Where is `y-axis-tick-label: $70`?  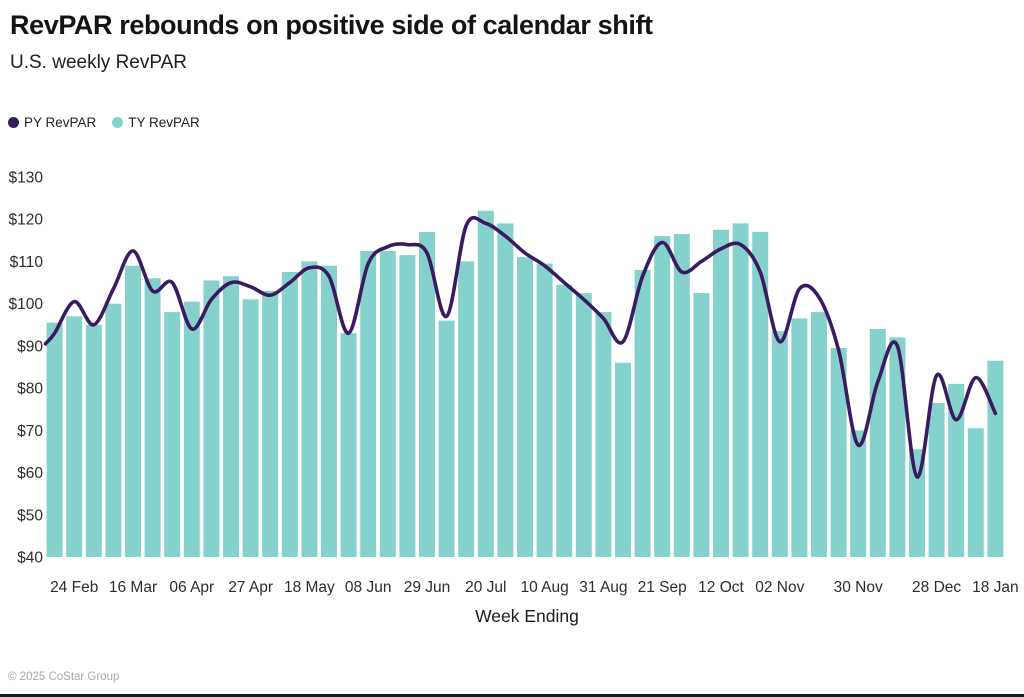
y-axis-tick-label: $70 is located at coordinates (30, 431).